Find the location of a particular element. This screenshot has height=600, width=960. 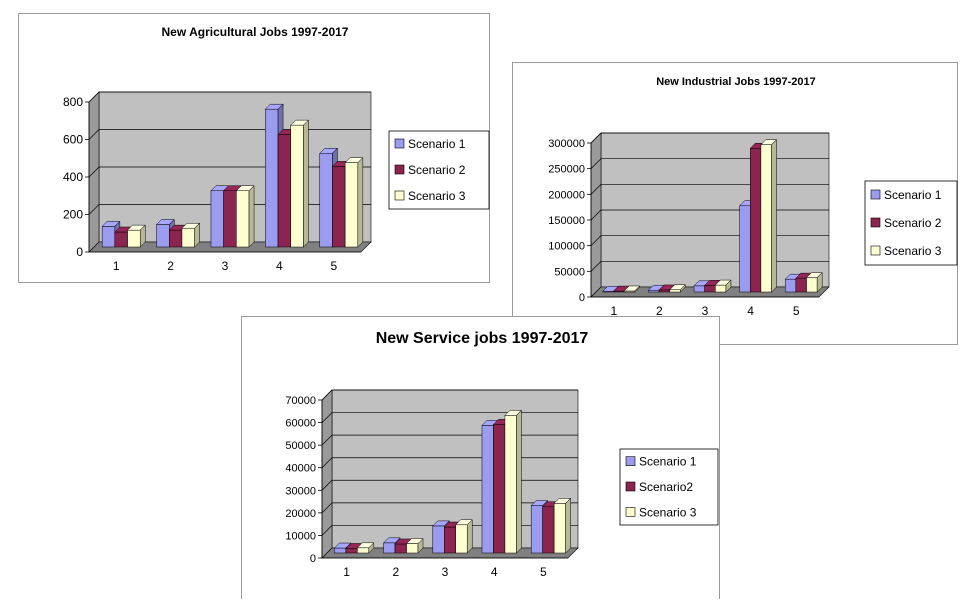

plot-side-wall is located at coordinates (327, 474).